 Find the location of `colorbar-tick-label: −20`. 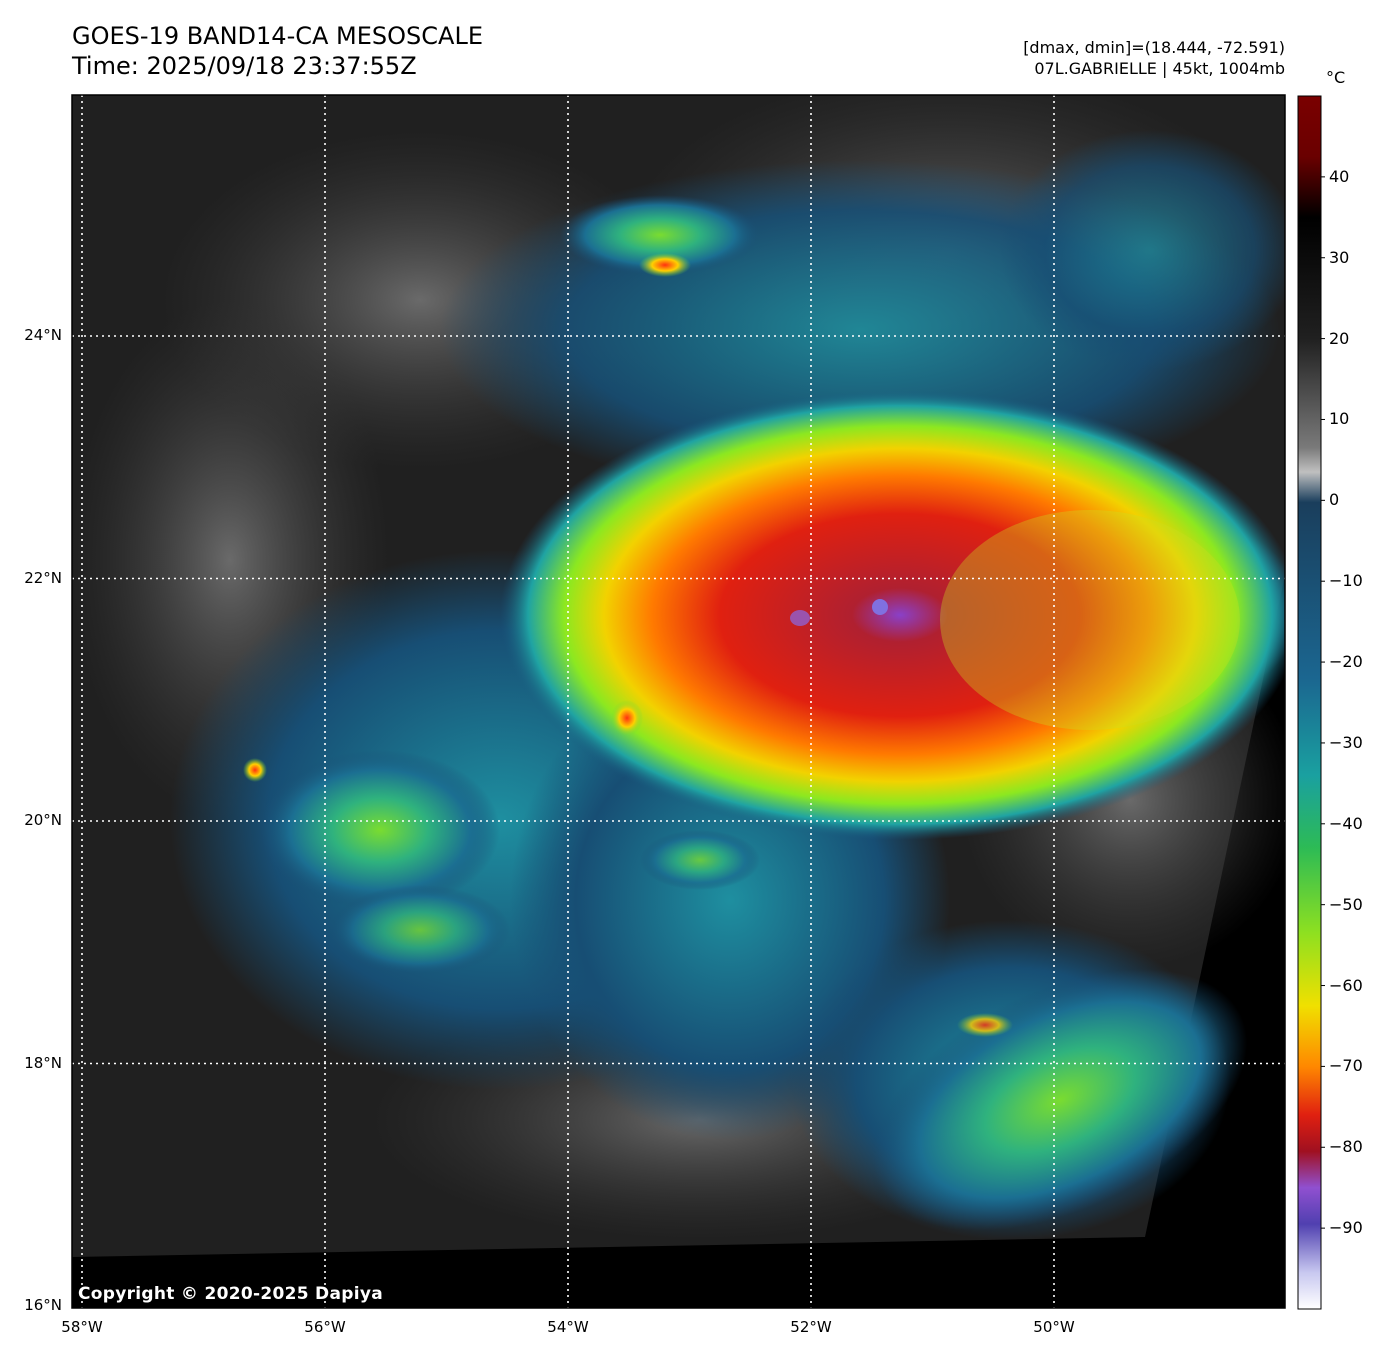

colorbar-tick-label: −20 is located at coordinates (1346, 662).